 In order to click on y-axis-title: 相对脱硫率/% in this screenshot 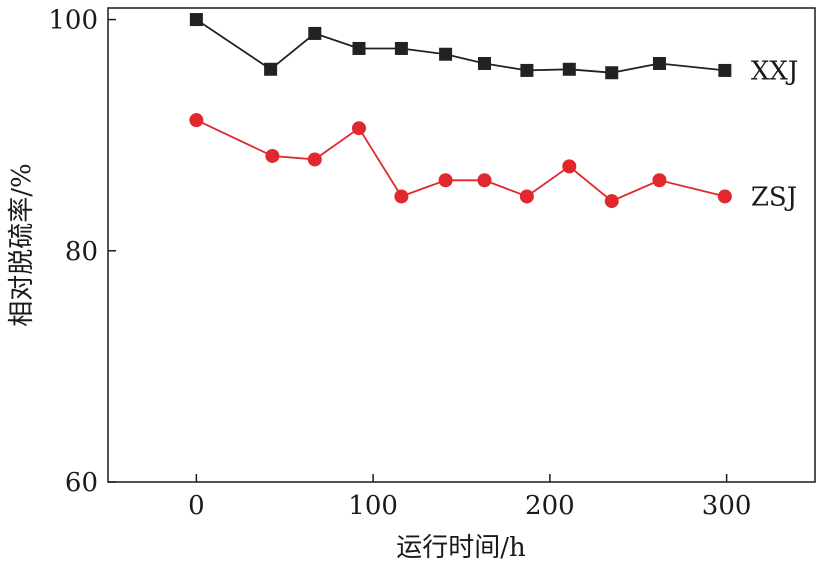, I will do `click(22, 244)`.